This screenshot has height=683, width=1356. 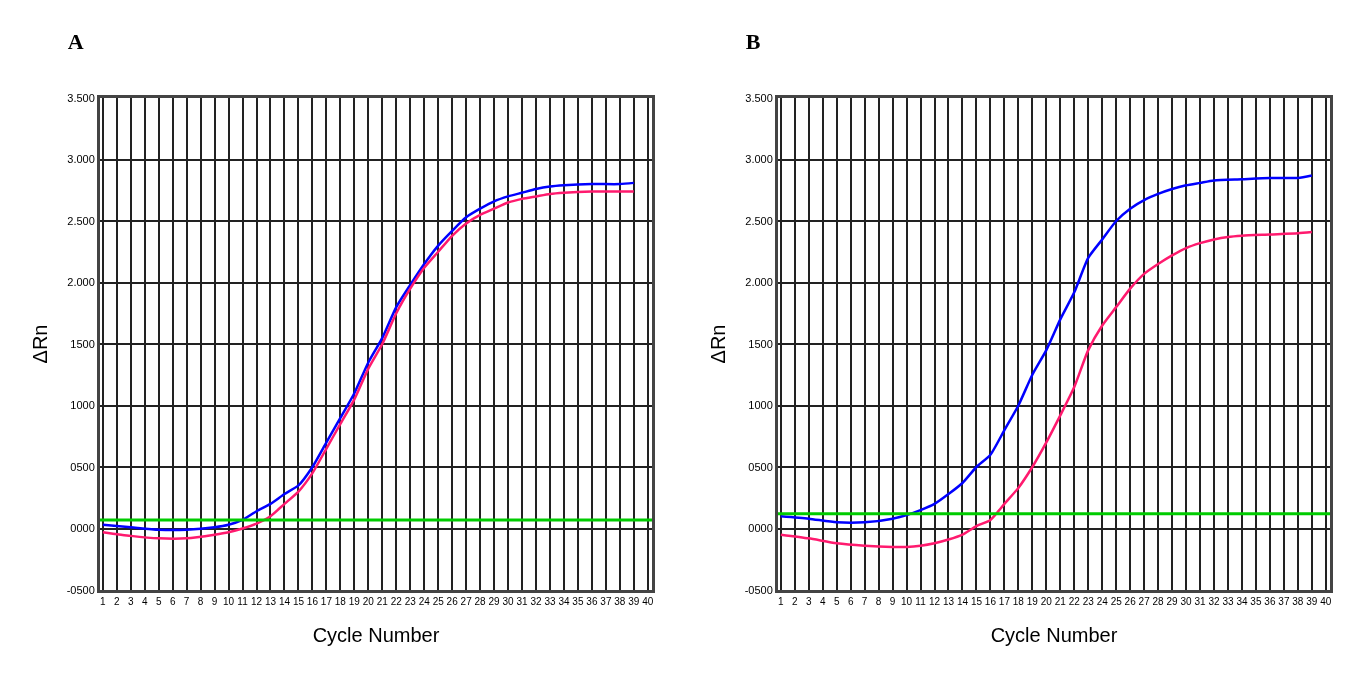 What do you see at coordinates (1172, 601) in the screenshot?
I see `x-tick-label: 29` at bounding box center [1172, 601].